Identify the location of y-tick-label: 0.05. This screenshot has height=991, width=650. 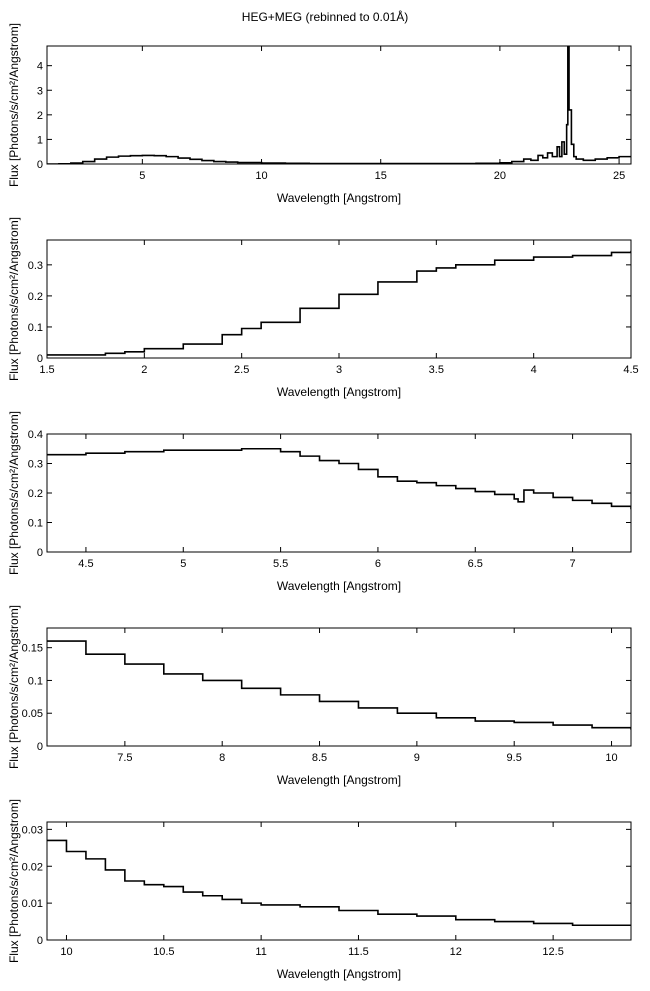
(32, 714).